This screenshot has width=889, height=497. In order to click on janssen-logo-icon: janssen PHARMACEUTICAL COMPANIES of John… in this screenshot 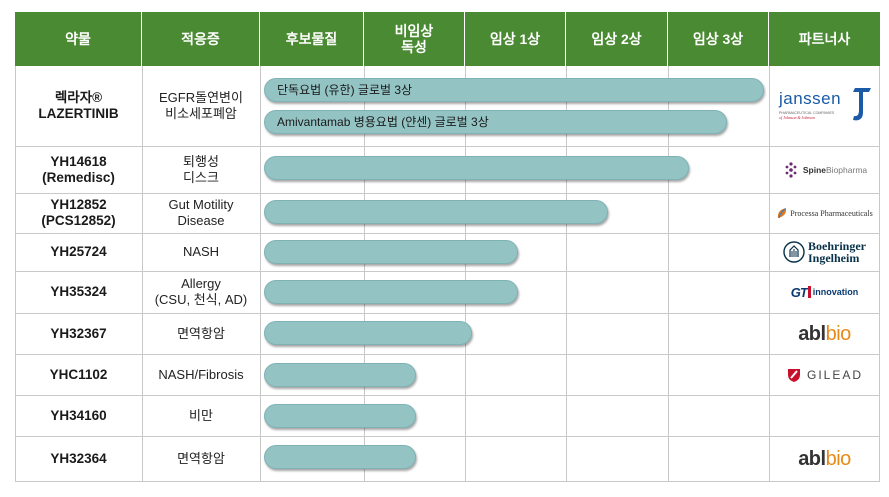, I will do `click(824, 104)`.